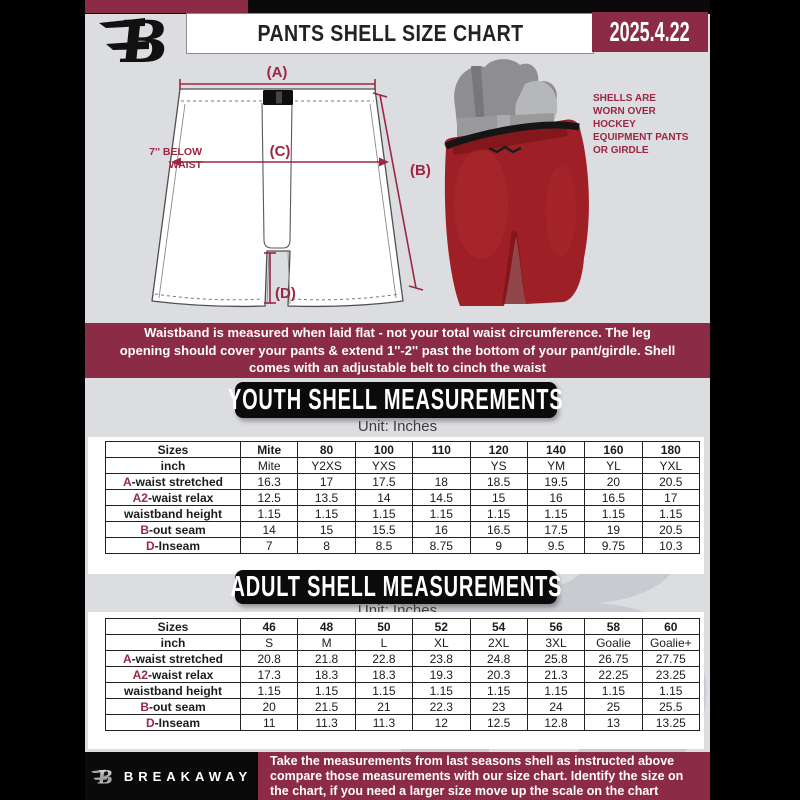 The height and width of the screenshot is (800, 800). Describe the element at coordinates (441, 674) in the screenshot. I see `table-cell: 19.3` at that location.